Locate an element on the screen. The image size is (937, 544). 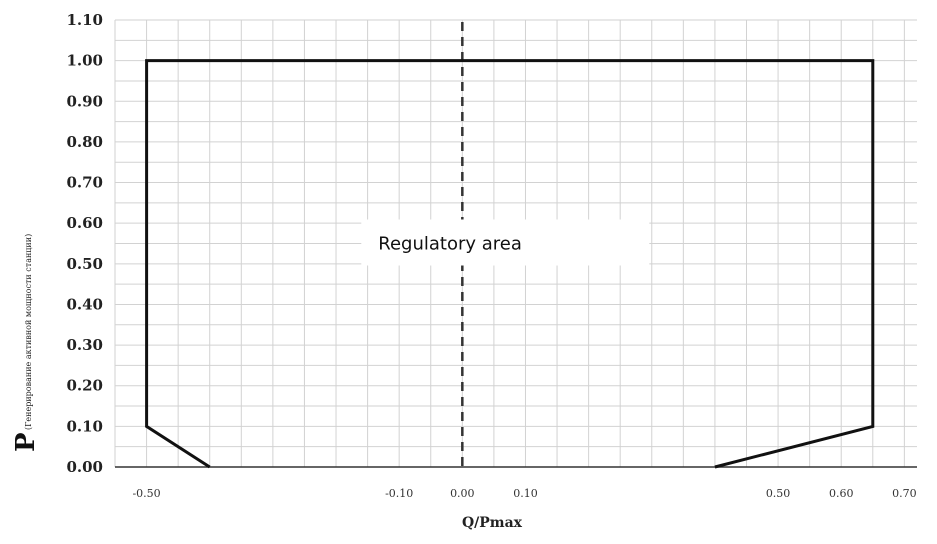
x-tick-label: 0.60 is located at coordinates (841, 493).